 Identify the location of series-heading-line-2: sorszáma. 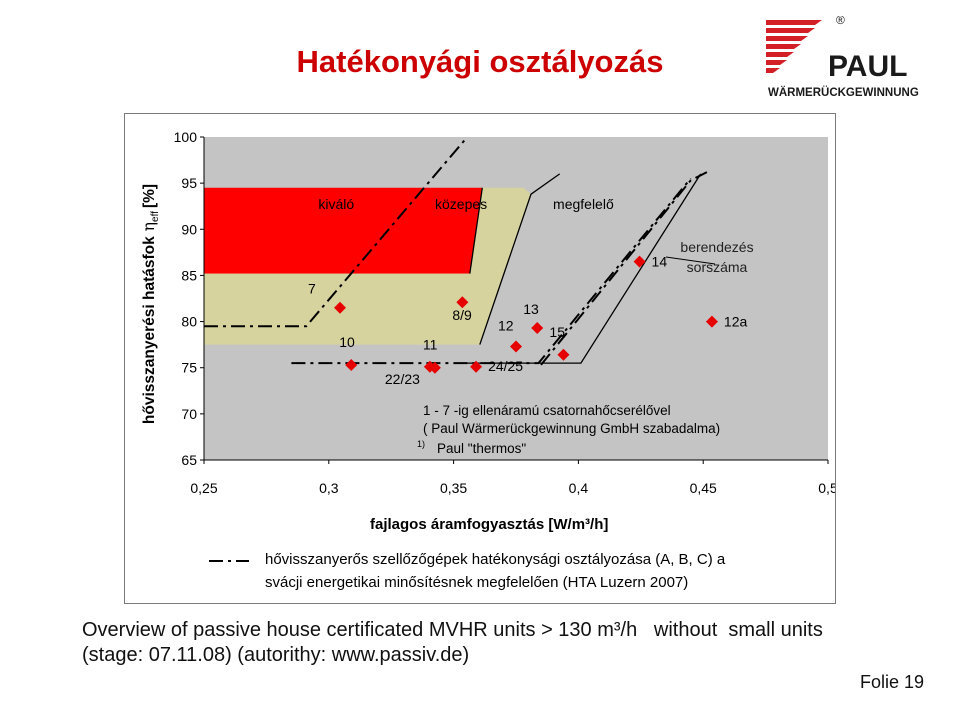
(717, 267).